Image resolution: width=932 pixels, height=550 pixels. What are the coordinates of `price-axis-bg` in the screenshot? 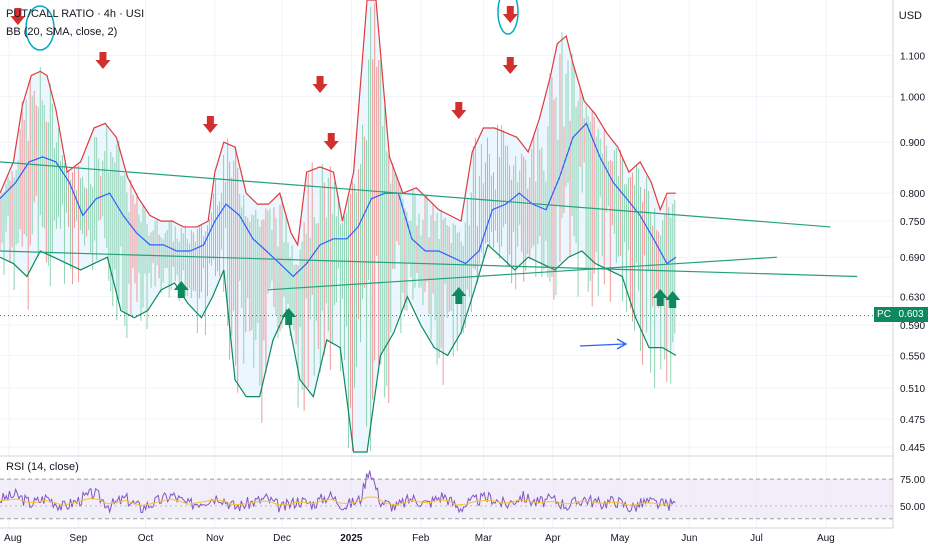 It's located at (912, 275).